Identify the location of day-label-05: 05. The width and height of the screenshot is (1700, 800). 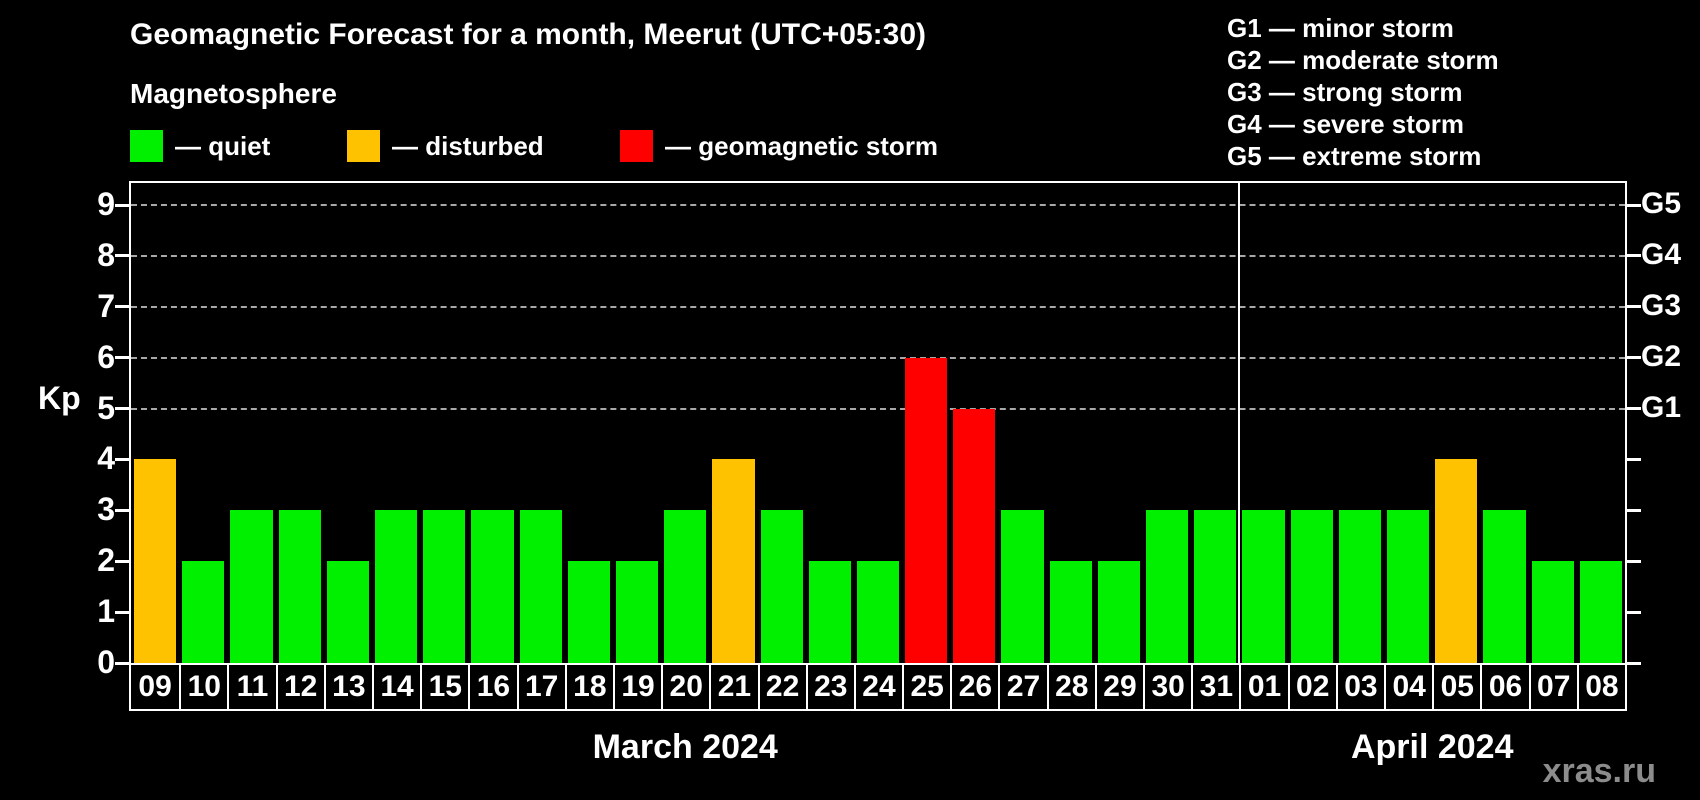
(1456, 687).